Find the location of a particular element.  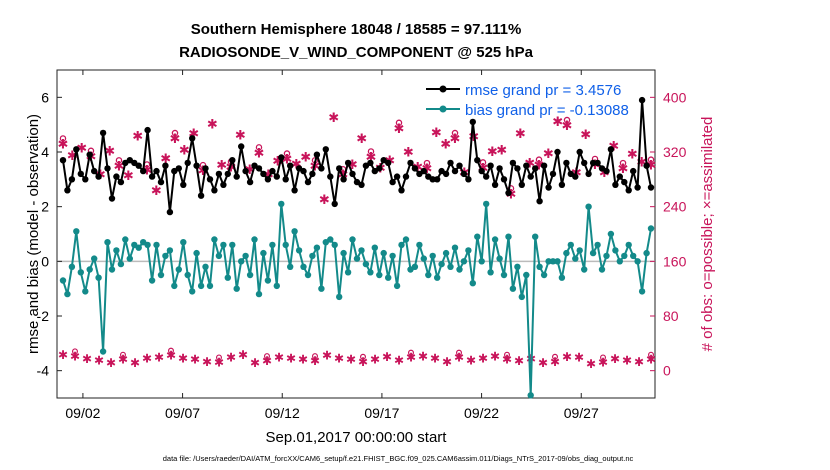

x-tick-label: 09/02 is located at coordinates (82, 413).